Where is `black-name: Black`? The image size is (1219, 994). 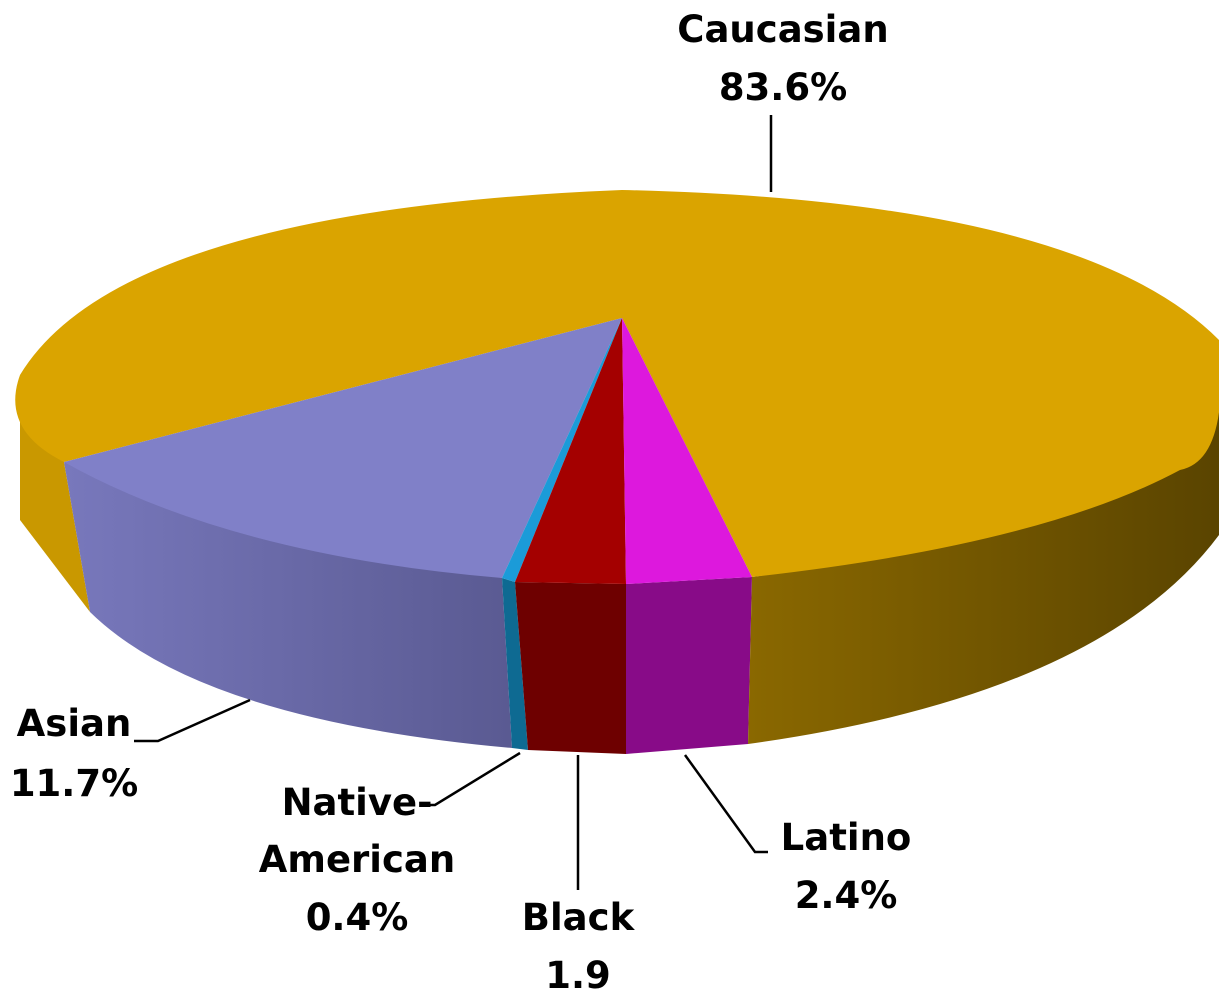 black-name: Black is located at coordinates (579, 917).